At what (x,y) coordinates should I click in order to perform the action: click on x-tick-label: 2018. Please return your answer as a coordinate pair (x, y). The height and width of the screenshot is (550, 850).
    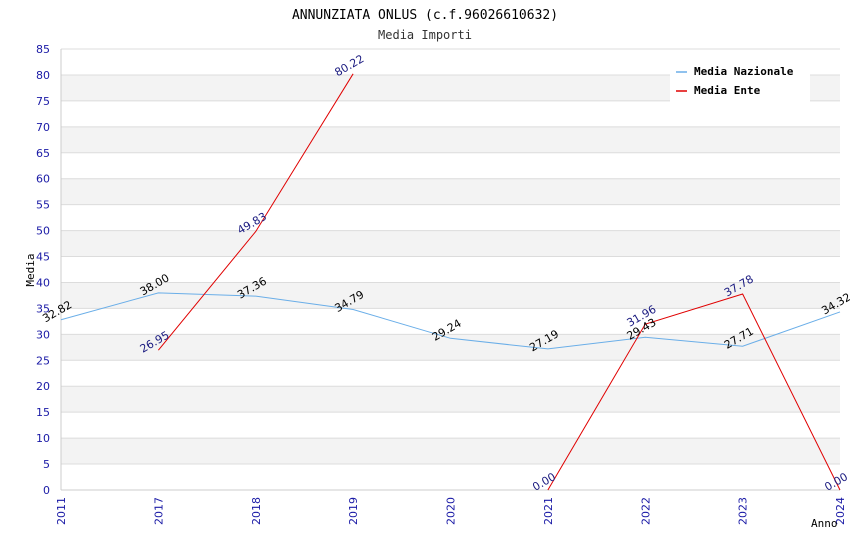
    Looking at the image, I should click on (256, 511).